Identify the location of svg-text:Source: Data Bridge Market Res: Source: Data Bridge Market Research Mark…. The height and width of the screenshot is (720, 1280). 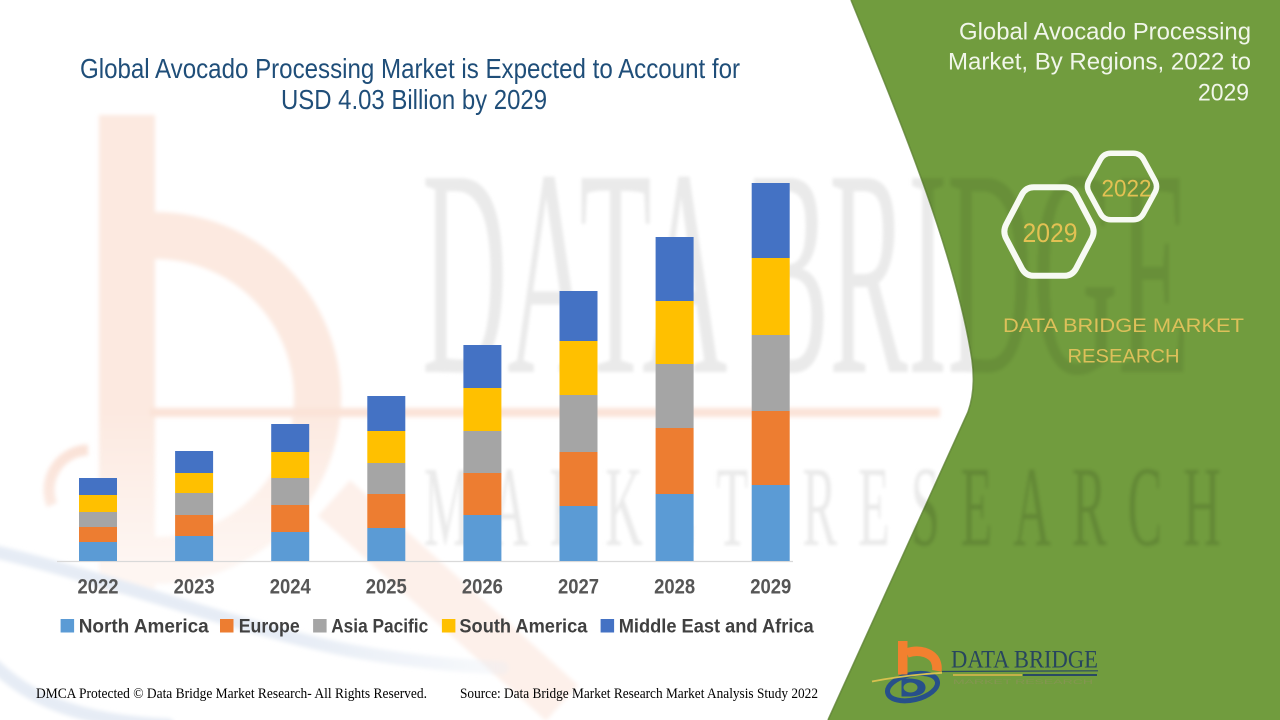
(639, 694).